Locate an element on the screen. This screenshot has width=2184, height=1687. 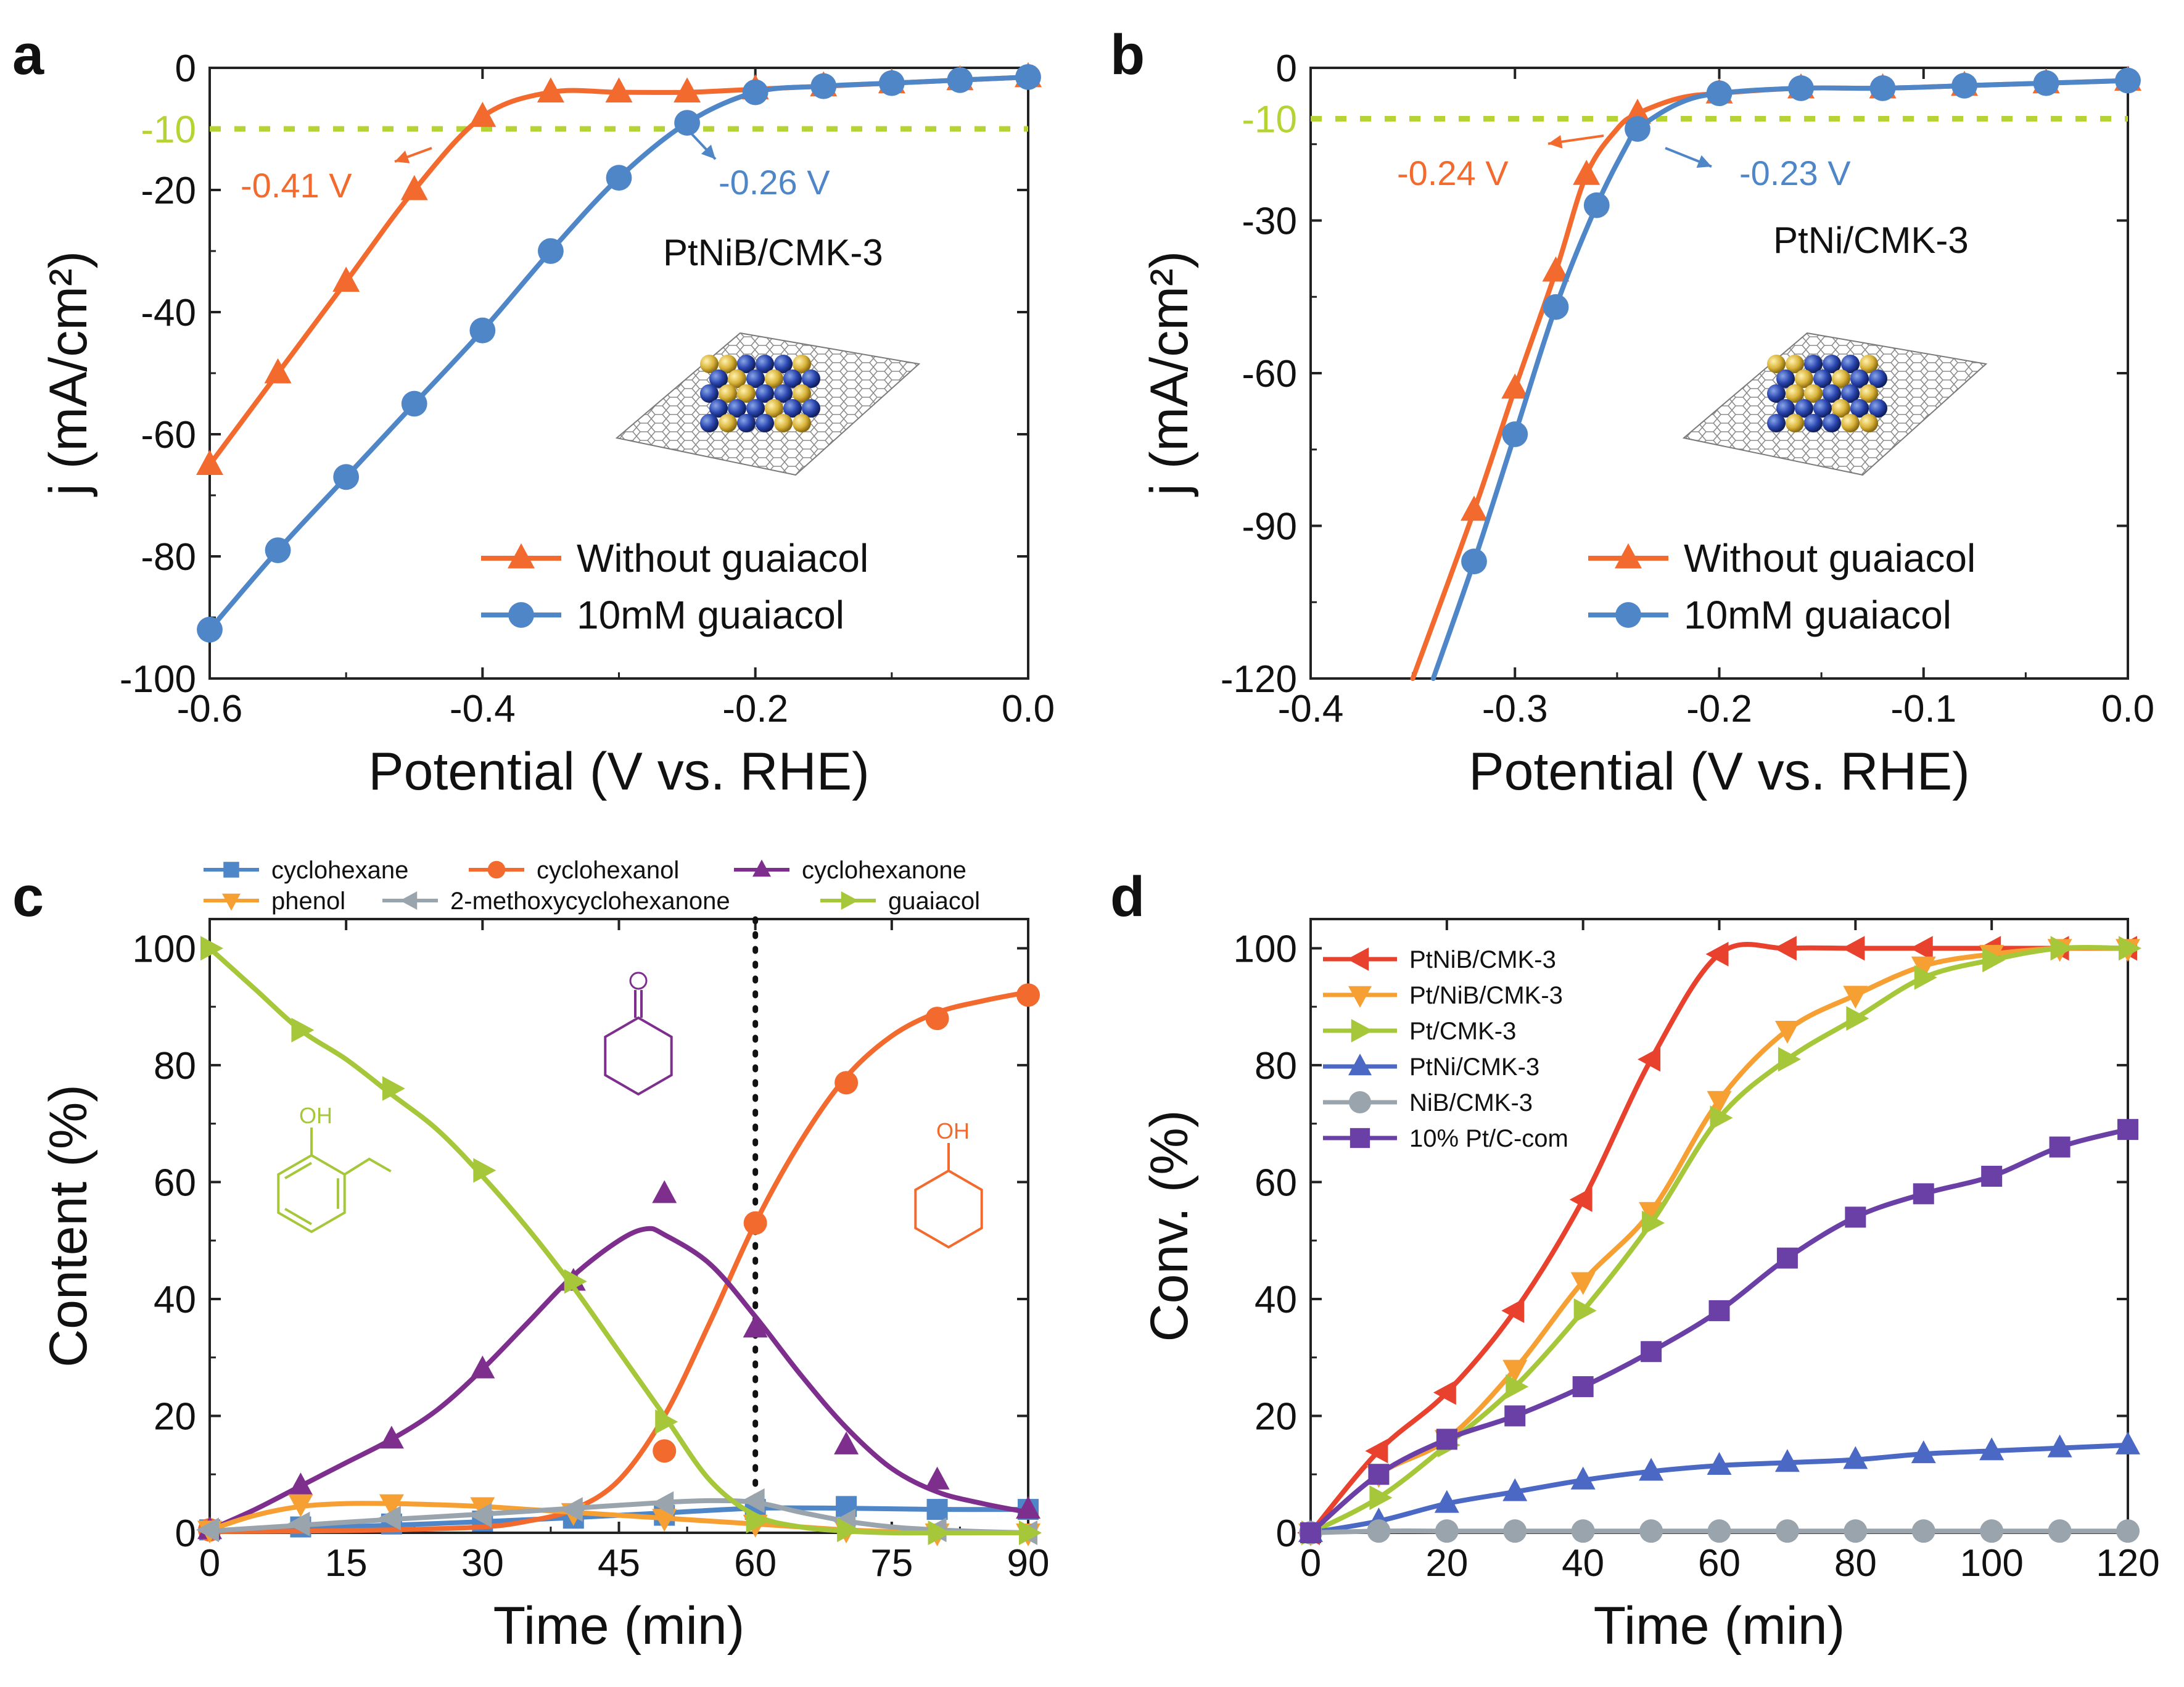
y-tick-label: -90 is located at coordinates (1269, 527).